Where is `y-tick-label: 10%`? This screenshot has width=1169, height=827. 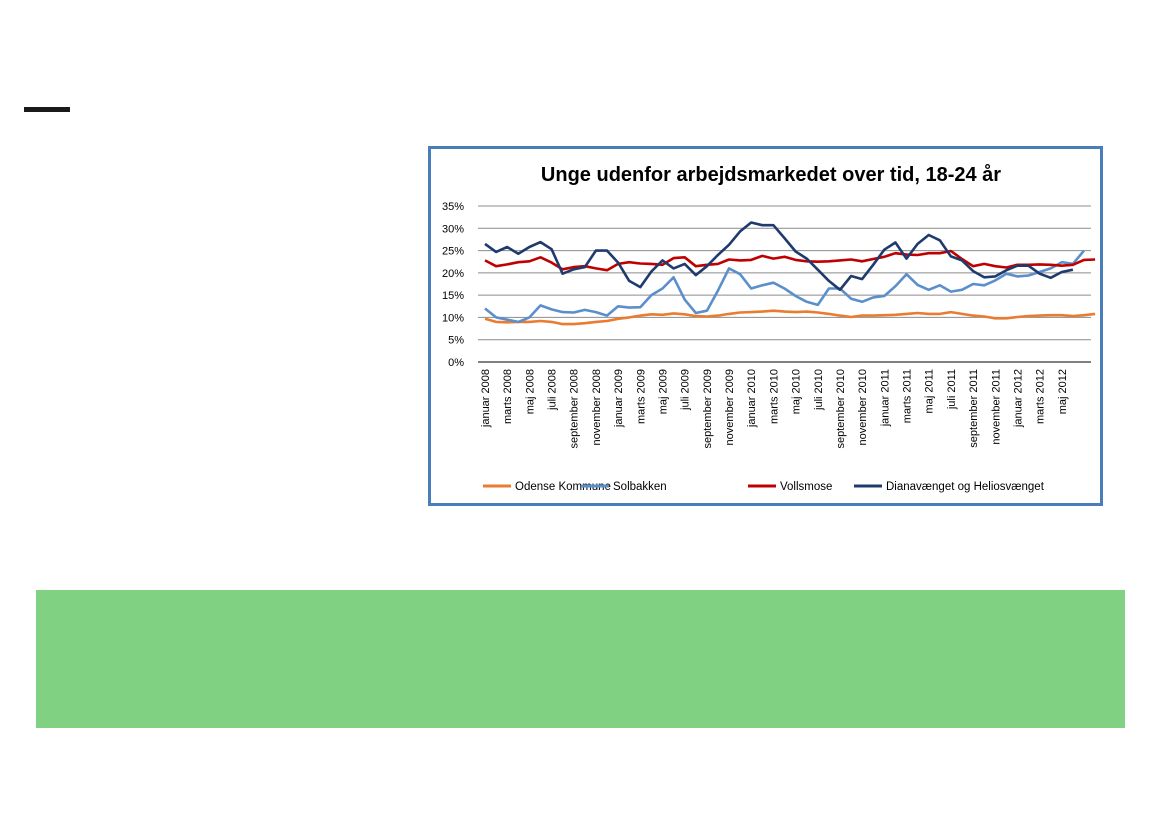 y-tick-label: 10% is located at coordinates (453, 318).